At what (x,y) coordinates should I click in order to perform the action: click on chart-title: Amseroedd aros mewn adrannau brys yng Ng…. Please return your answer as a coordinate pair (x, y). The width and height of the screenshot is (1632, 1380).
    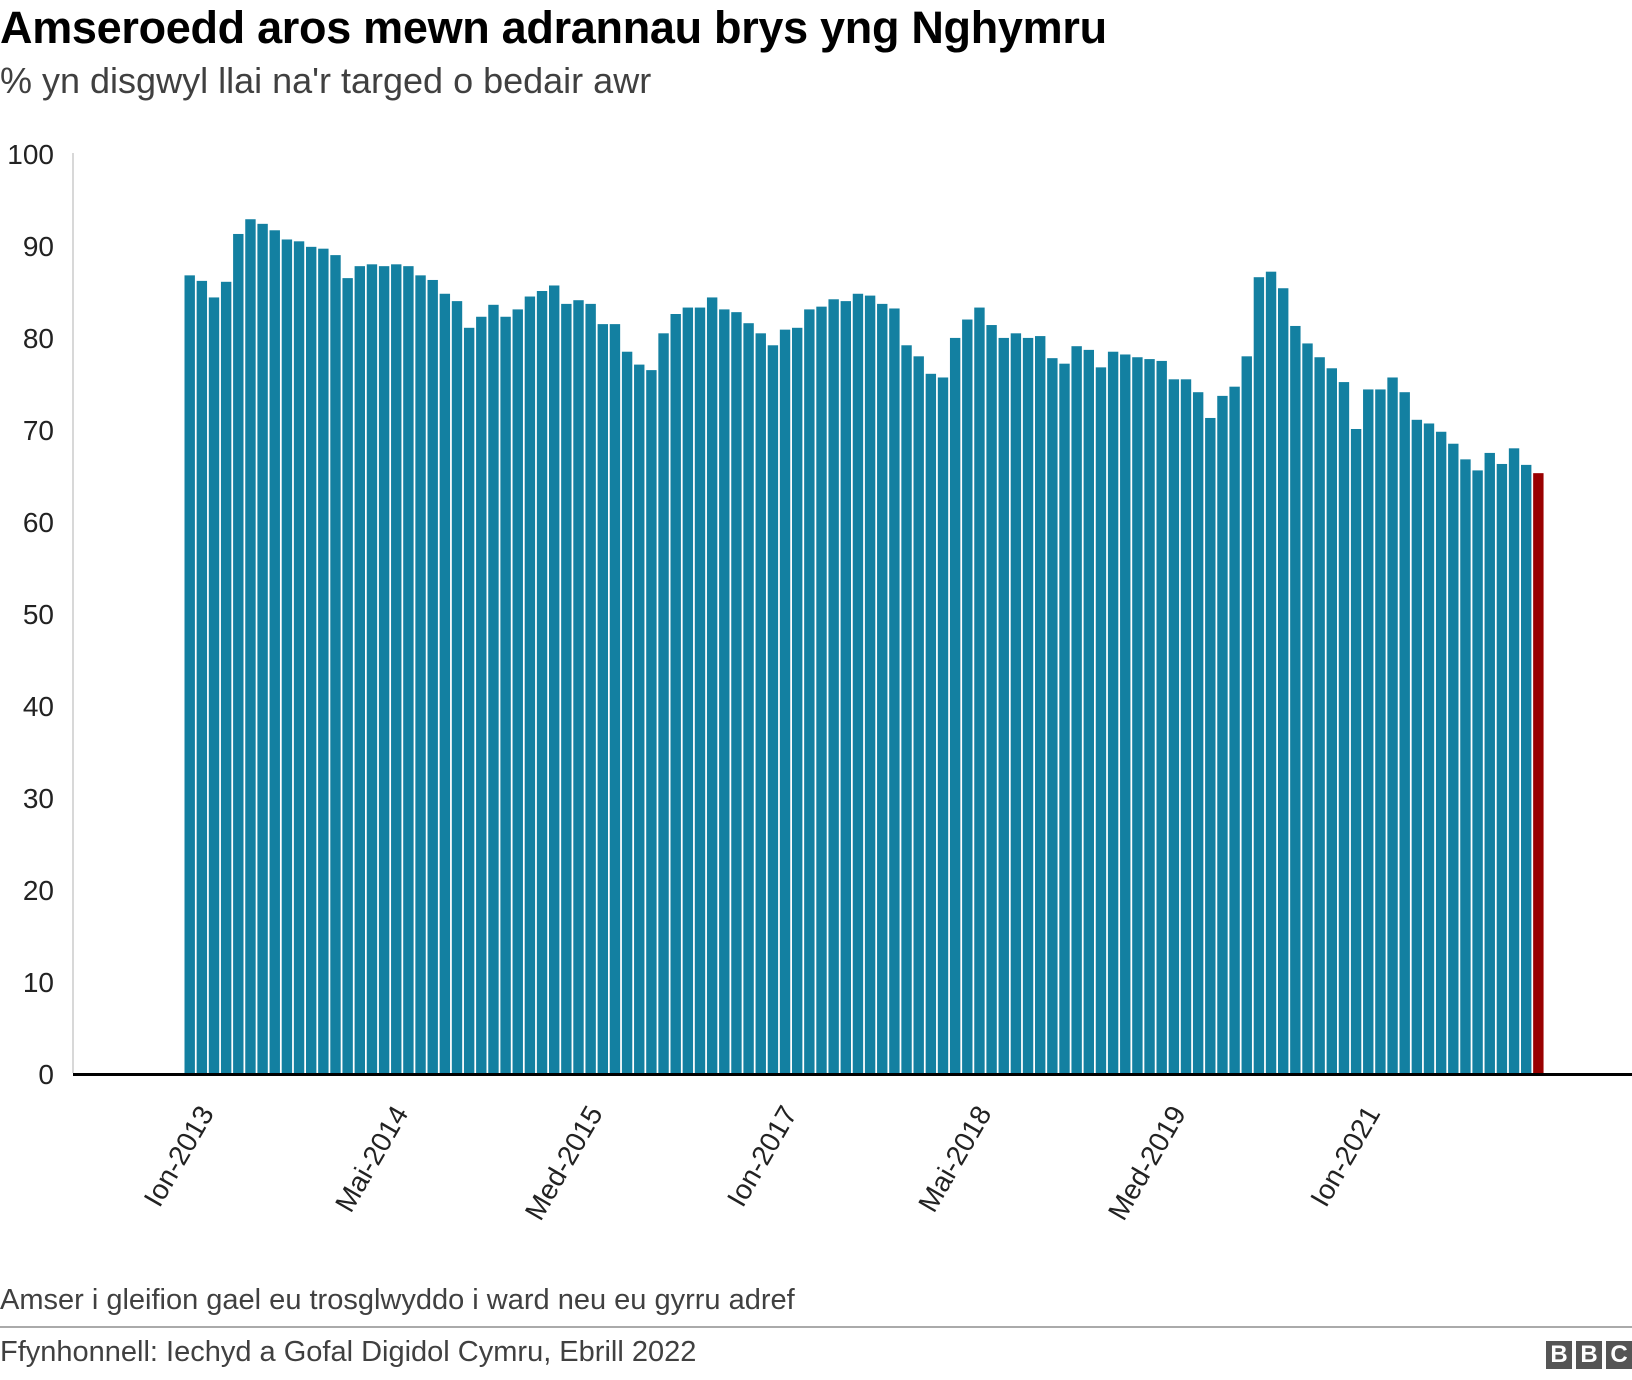
    Looking at the image, I should click on (553, 27).